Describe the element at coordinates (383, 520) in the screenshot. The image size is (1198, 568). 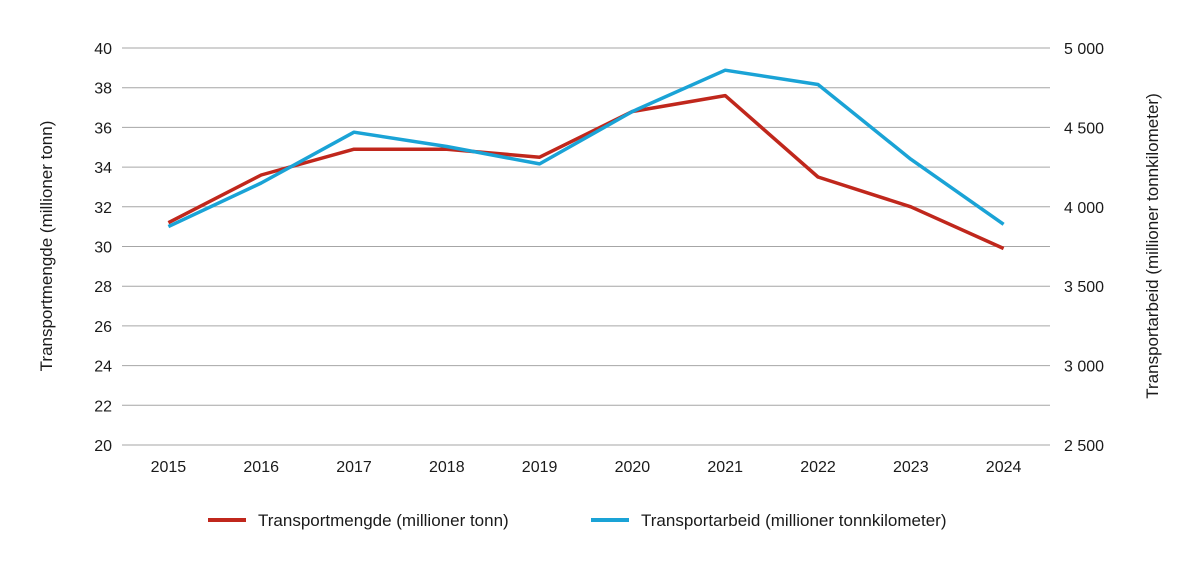
I see `legend-label-transportmengde: Transportmengde (millioner tonn)` at that location.